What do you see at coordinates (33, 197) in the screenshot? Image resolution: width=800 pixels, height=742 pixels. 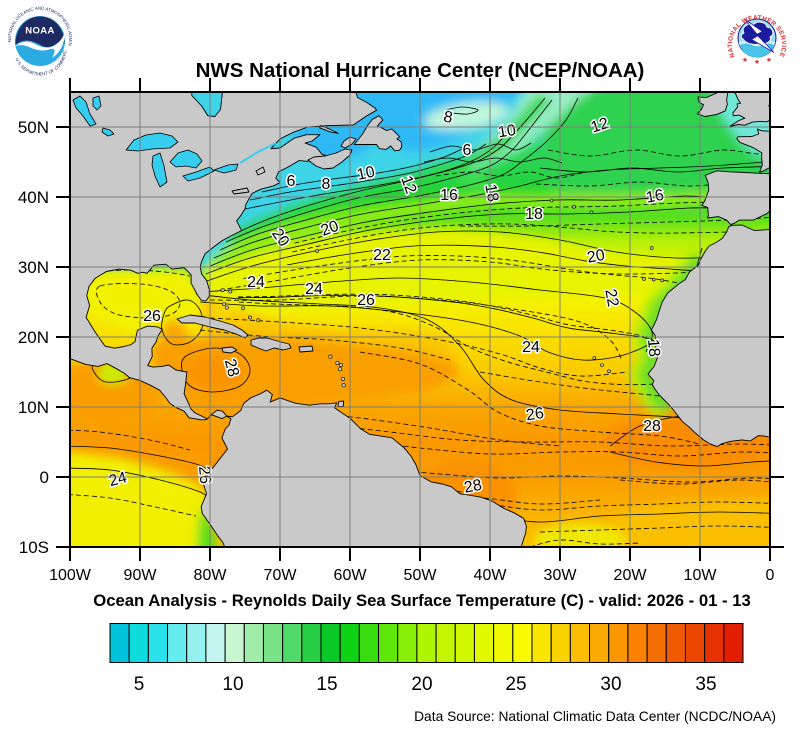 I see `svg-text: 40N` at bounding box center [33, 197].